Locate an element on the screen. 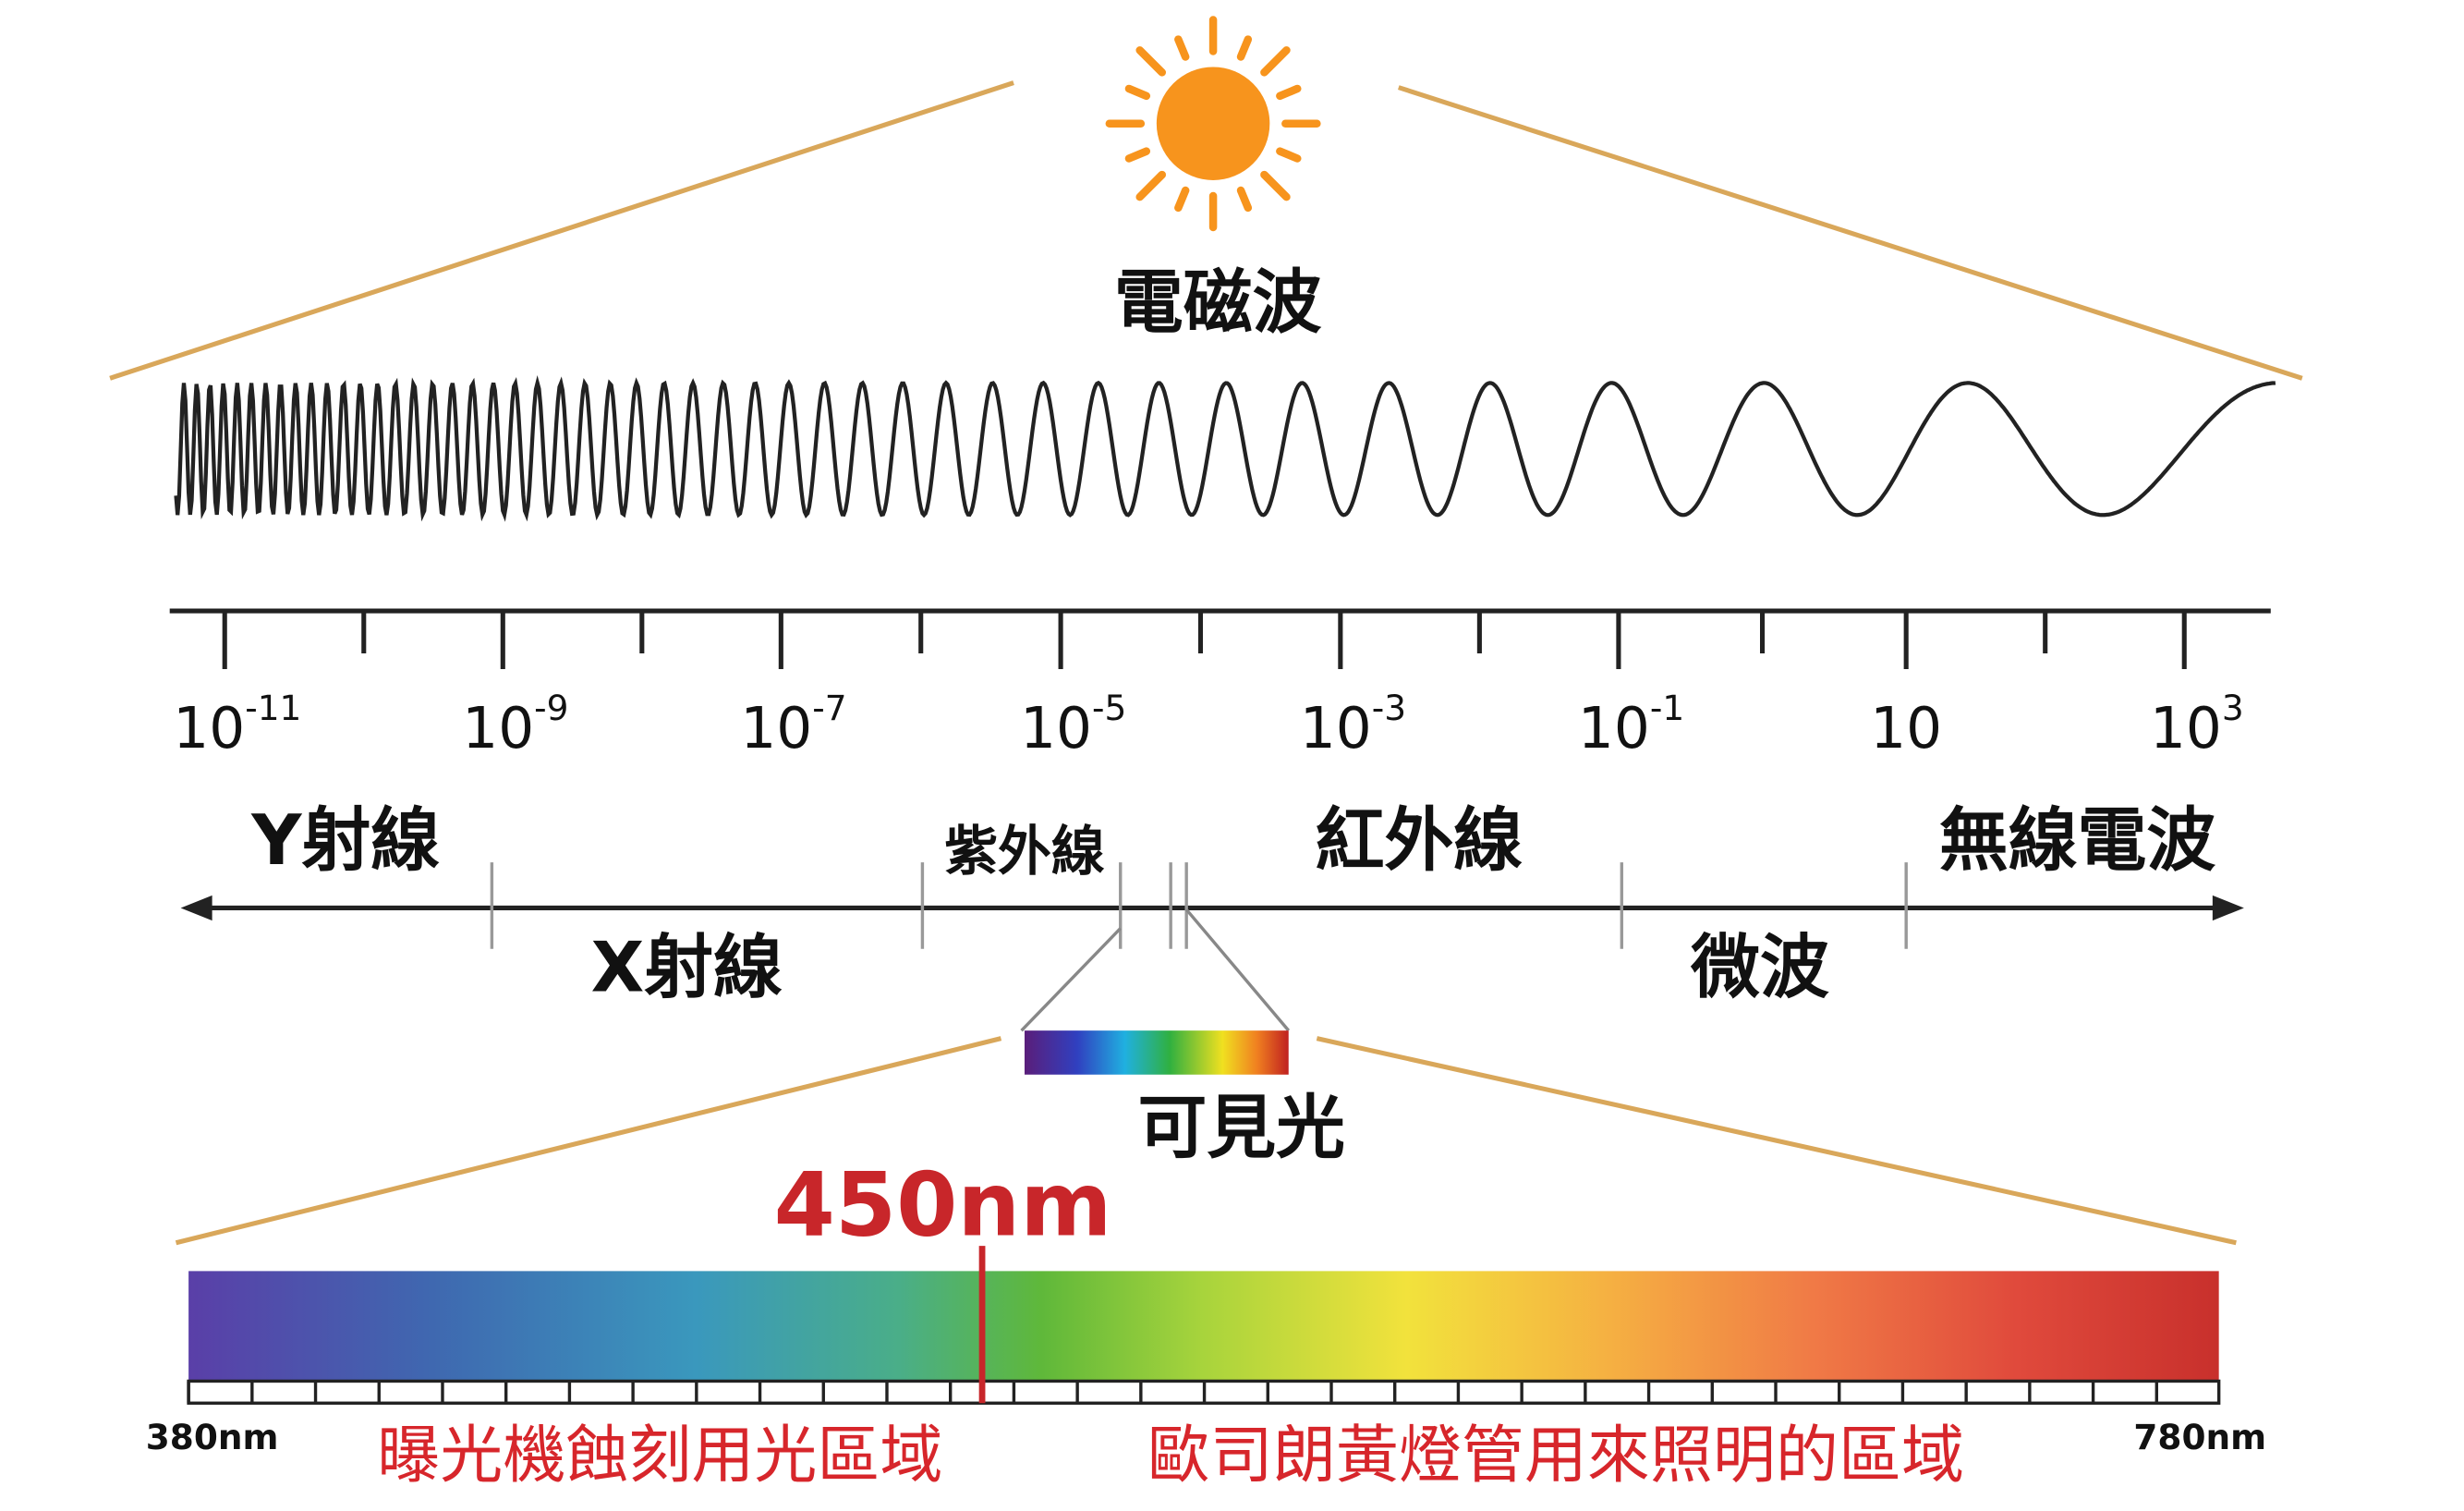  scale-ticks: 10⁻¹¹ 10⁻⁹ 10⁻⁷ 10⁻⁵ 10⁻³ 10⁻¹ 10 10³ is located at coordinates (1208, 686).